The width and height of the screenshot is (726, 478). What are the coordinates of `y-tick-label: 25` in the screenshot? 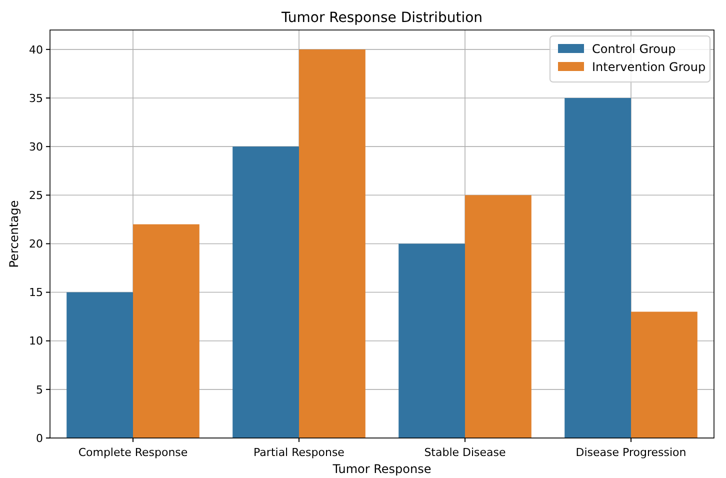 It's located at (36, 195).